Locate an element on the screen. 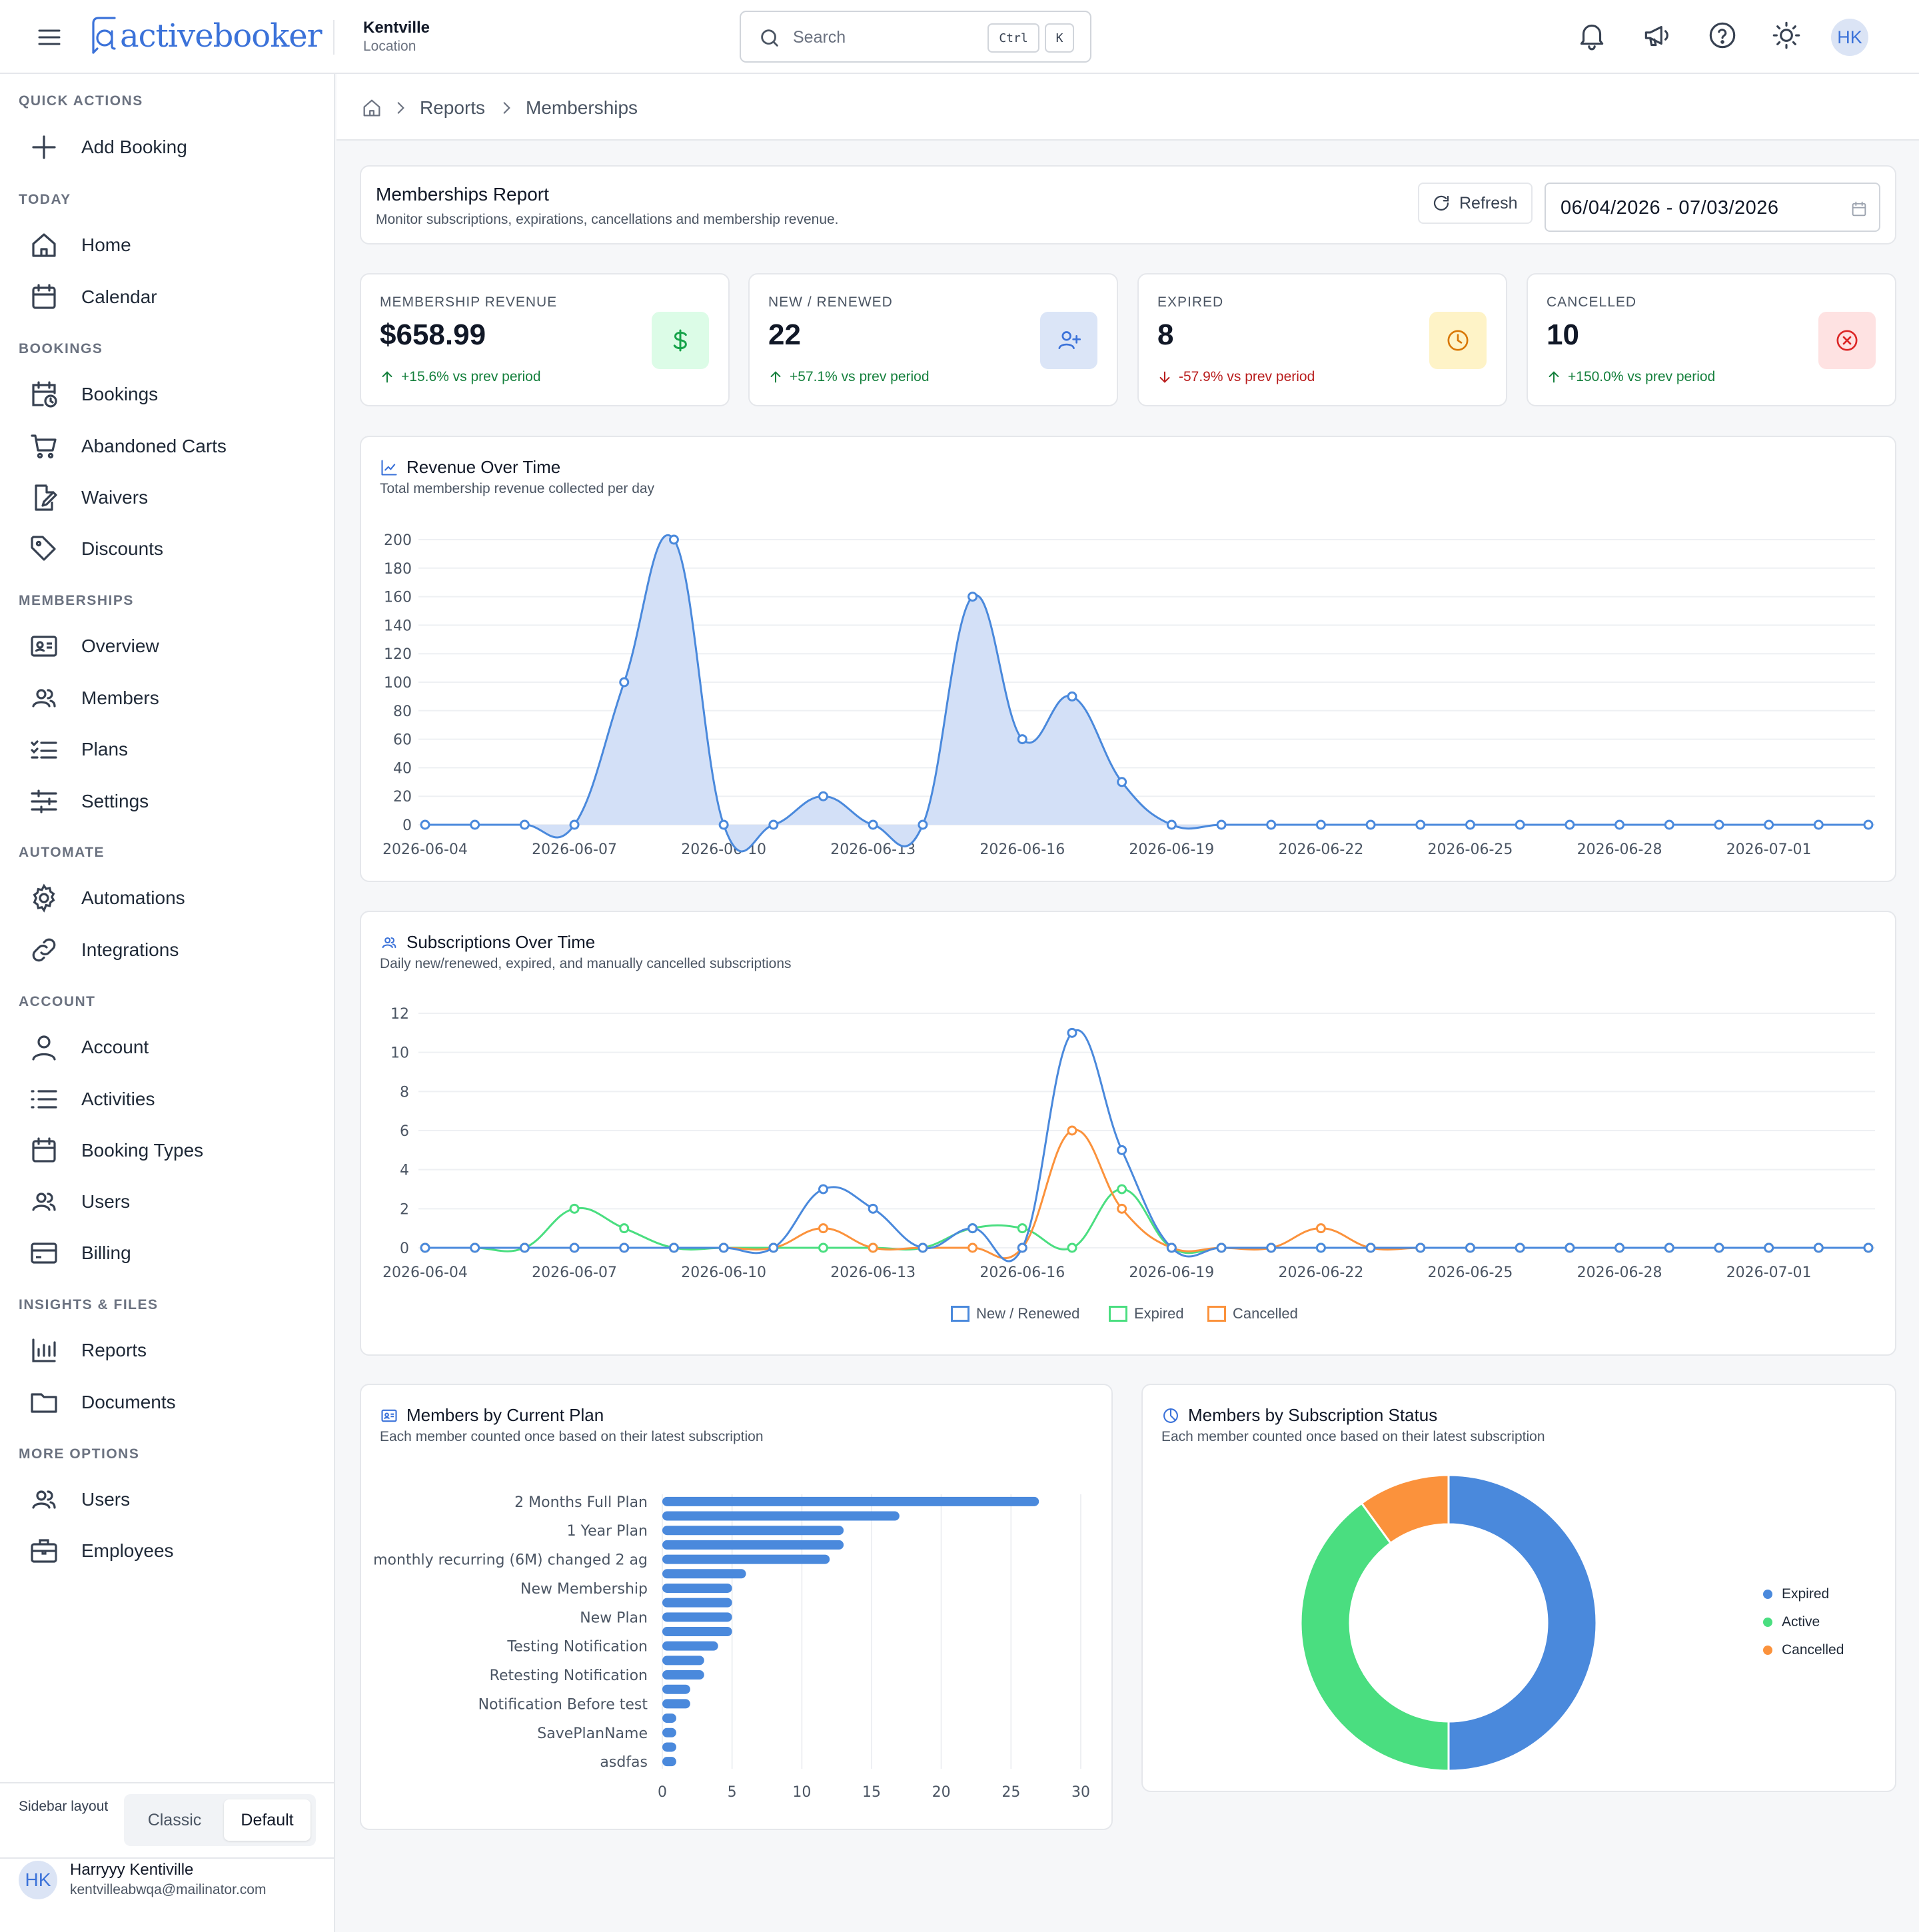 This screenshot has height=1932, width=1919. file-signature-icon is located at coordinates (46, 497).